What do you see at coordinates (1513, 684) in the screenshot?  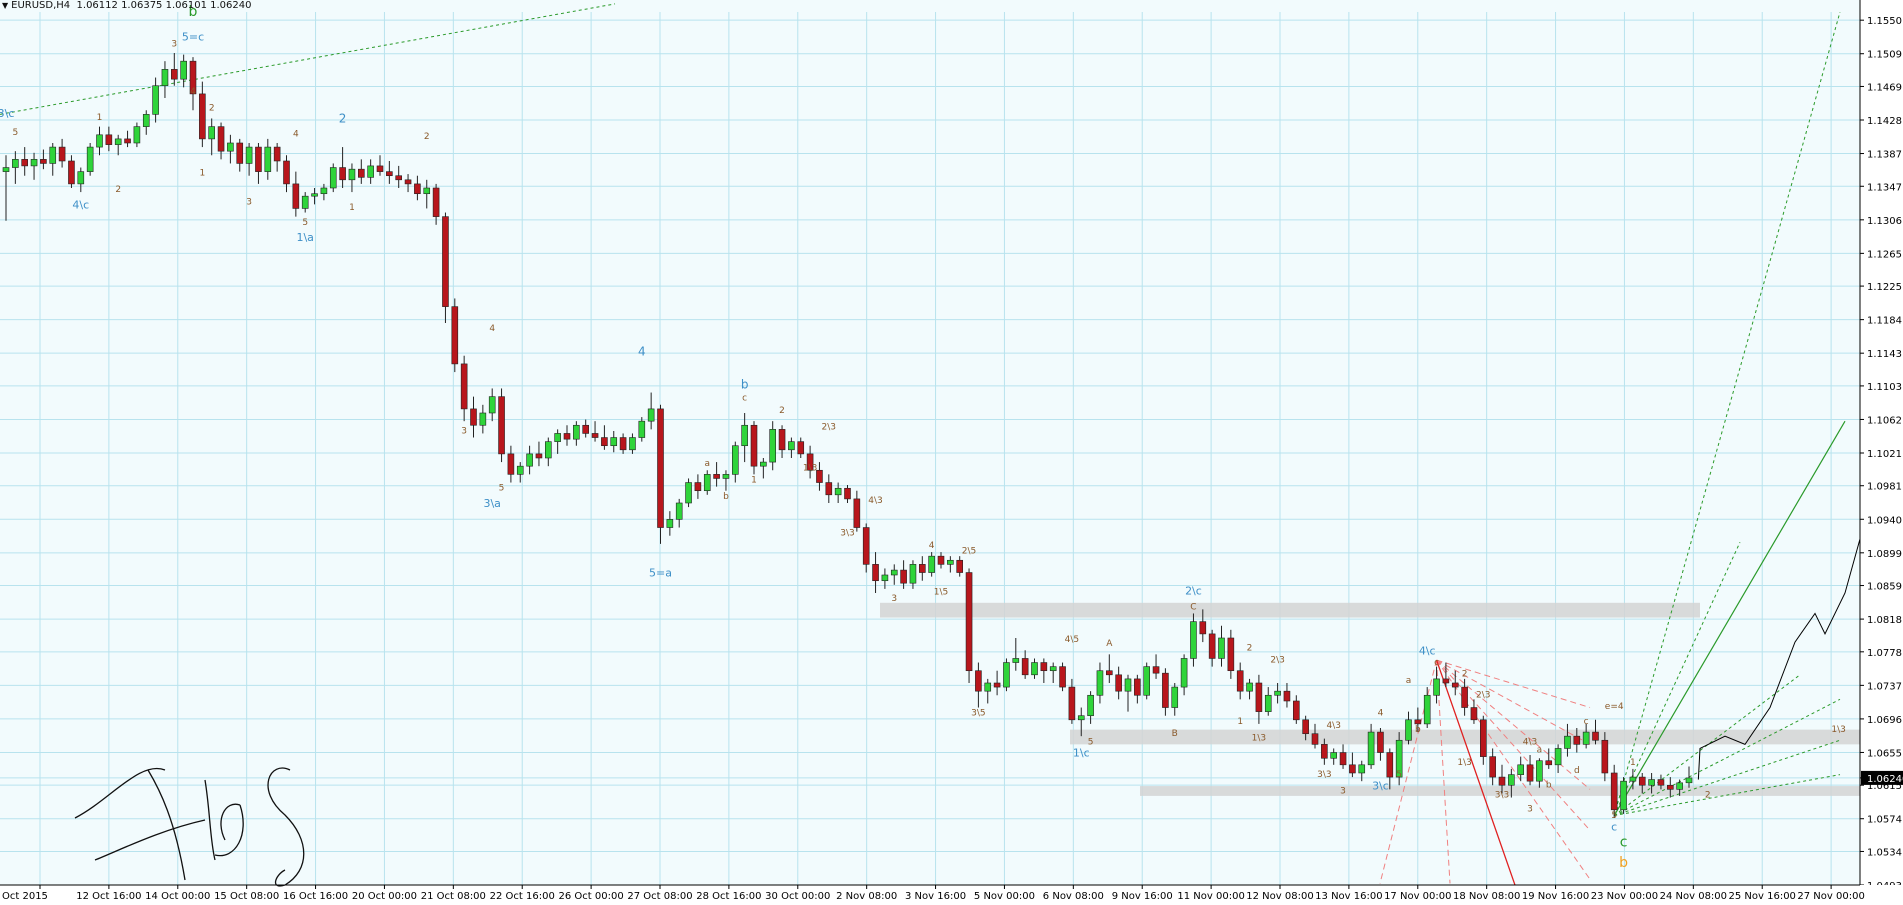 I see `fan-line-red` at bounding box center [1513, 684].